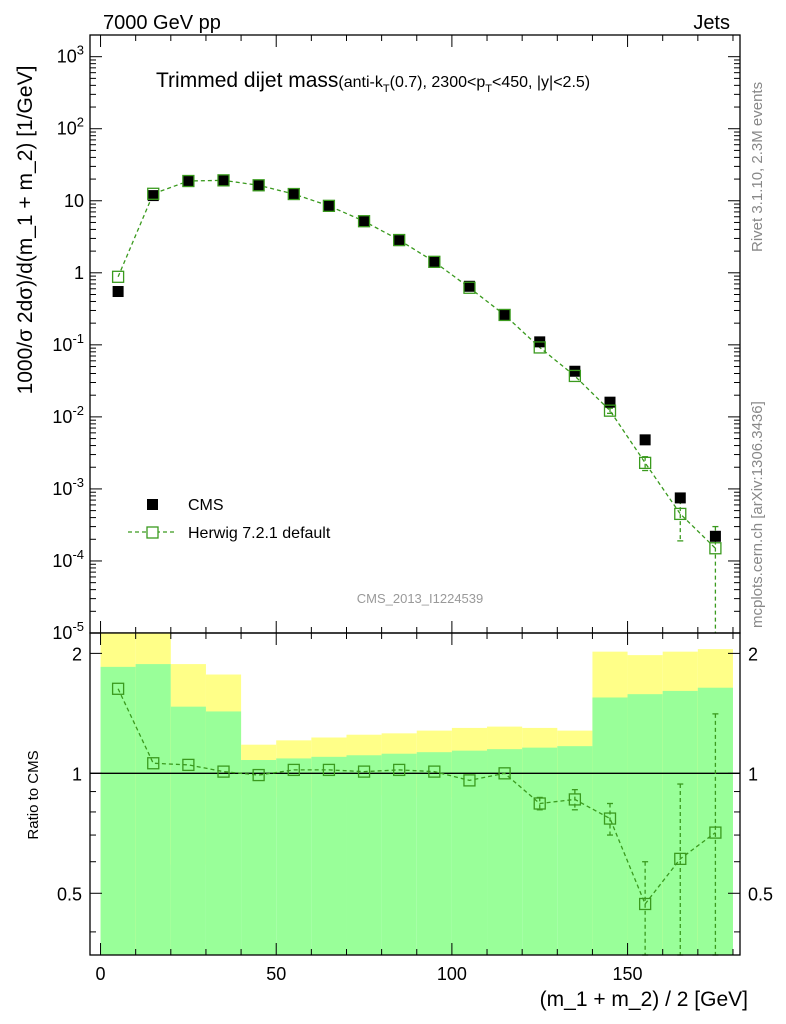 The image size is (786, 1024). Describe the element at coordinates (360, 82) in the screenshot. I see `title-sub-a: (anti-k` at that location.